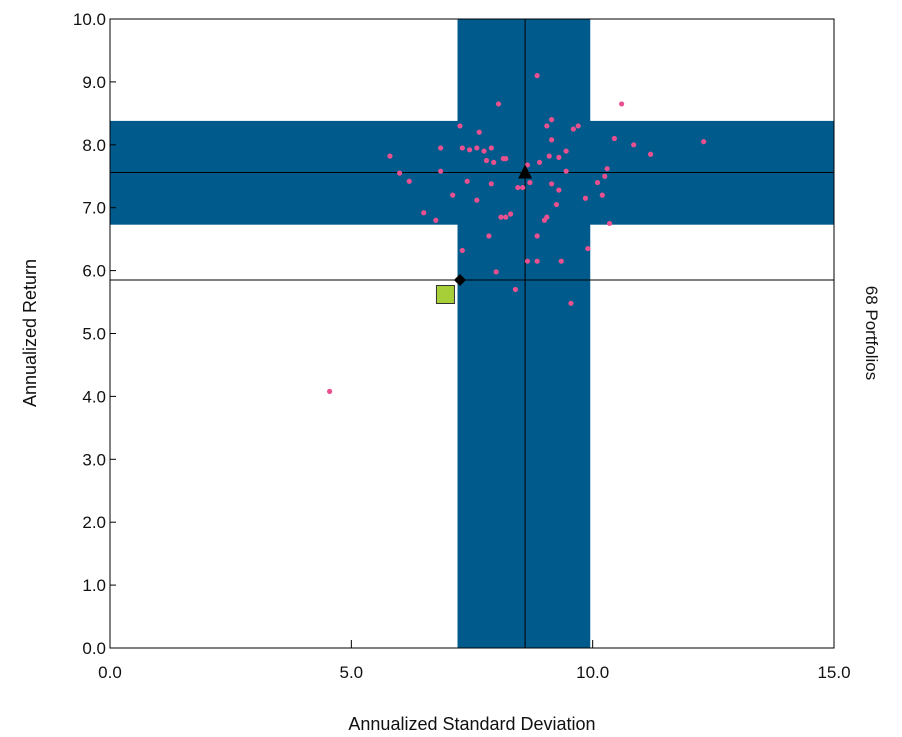 This screenshot has width=902, height=737. I want to click on y-tick-label: 0.0, so click(94, 648).